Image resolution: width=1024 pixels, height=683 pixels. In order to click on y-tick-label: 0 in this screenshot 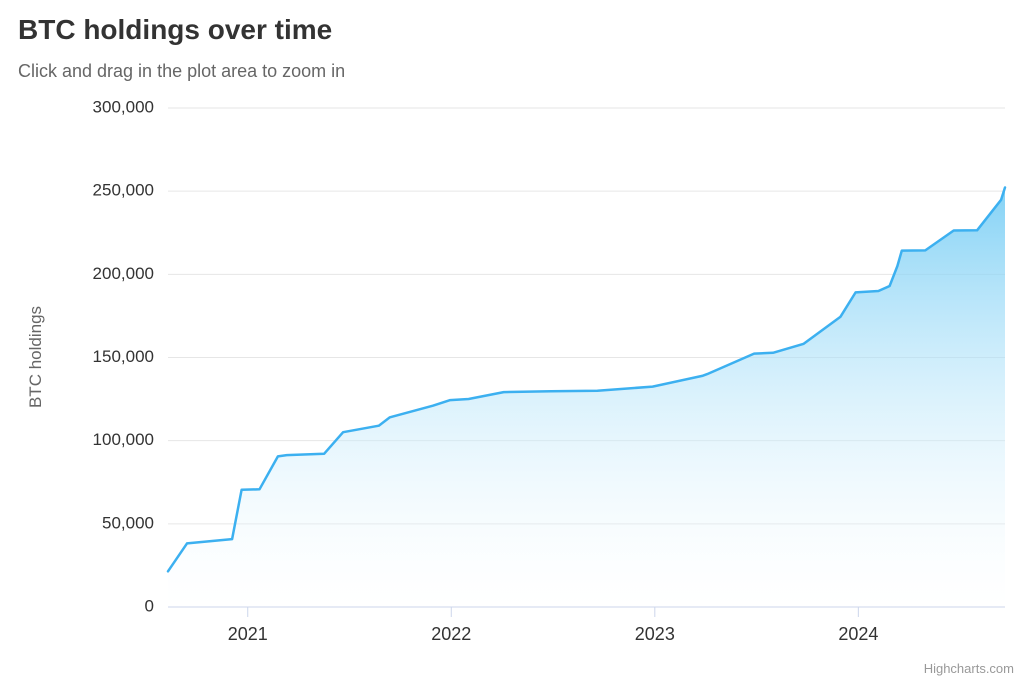, I will do `click(149, 605)`.